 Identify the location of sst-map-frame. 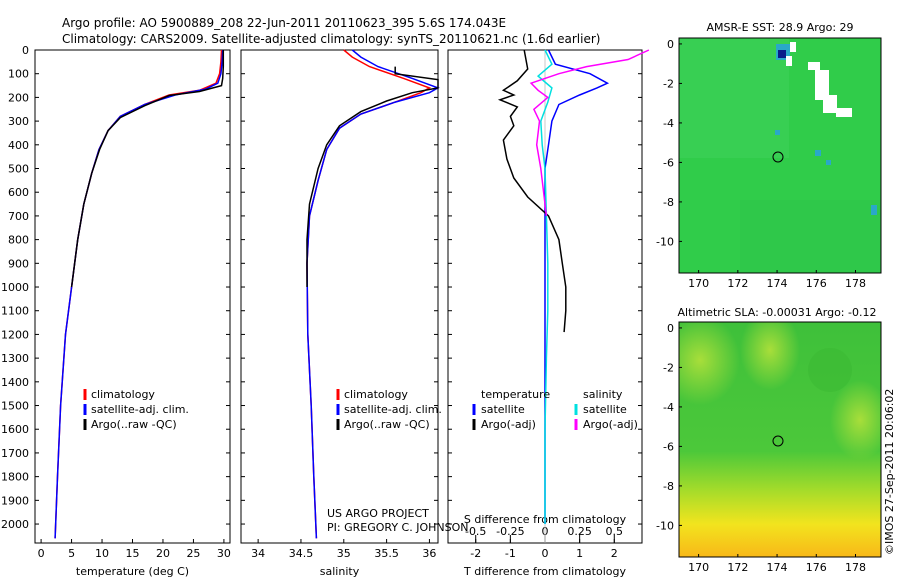
(780, 155).